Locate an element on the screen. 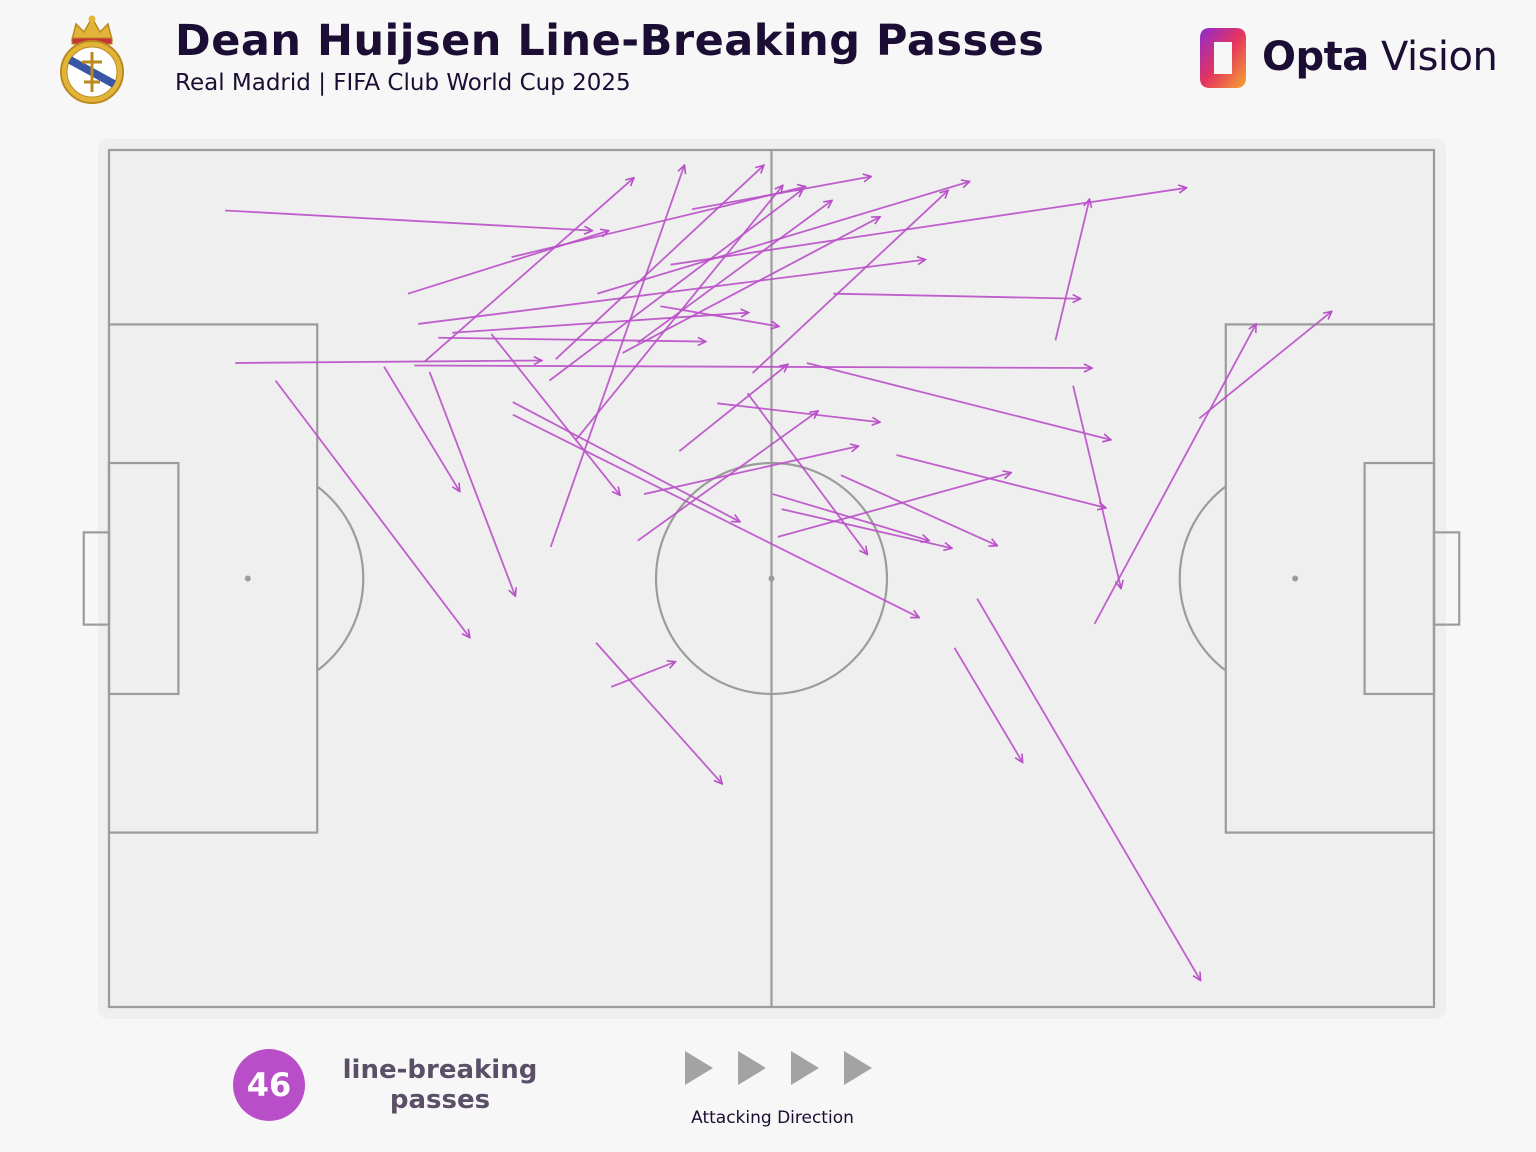  centre-spot is located at coordinates (771, 578).